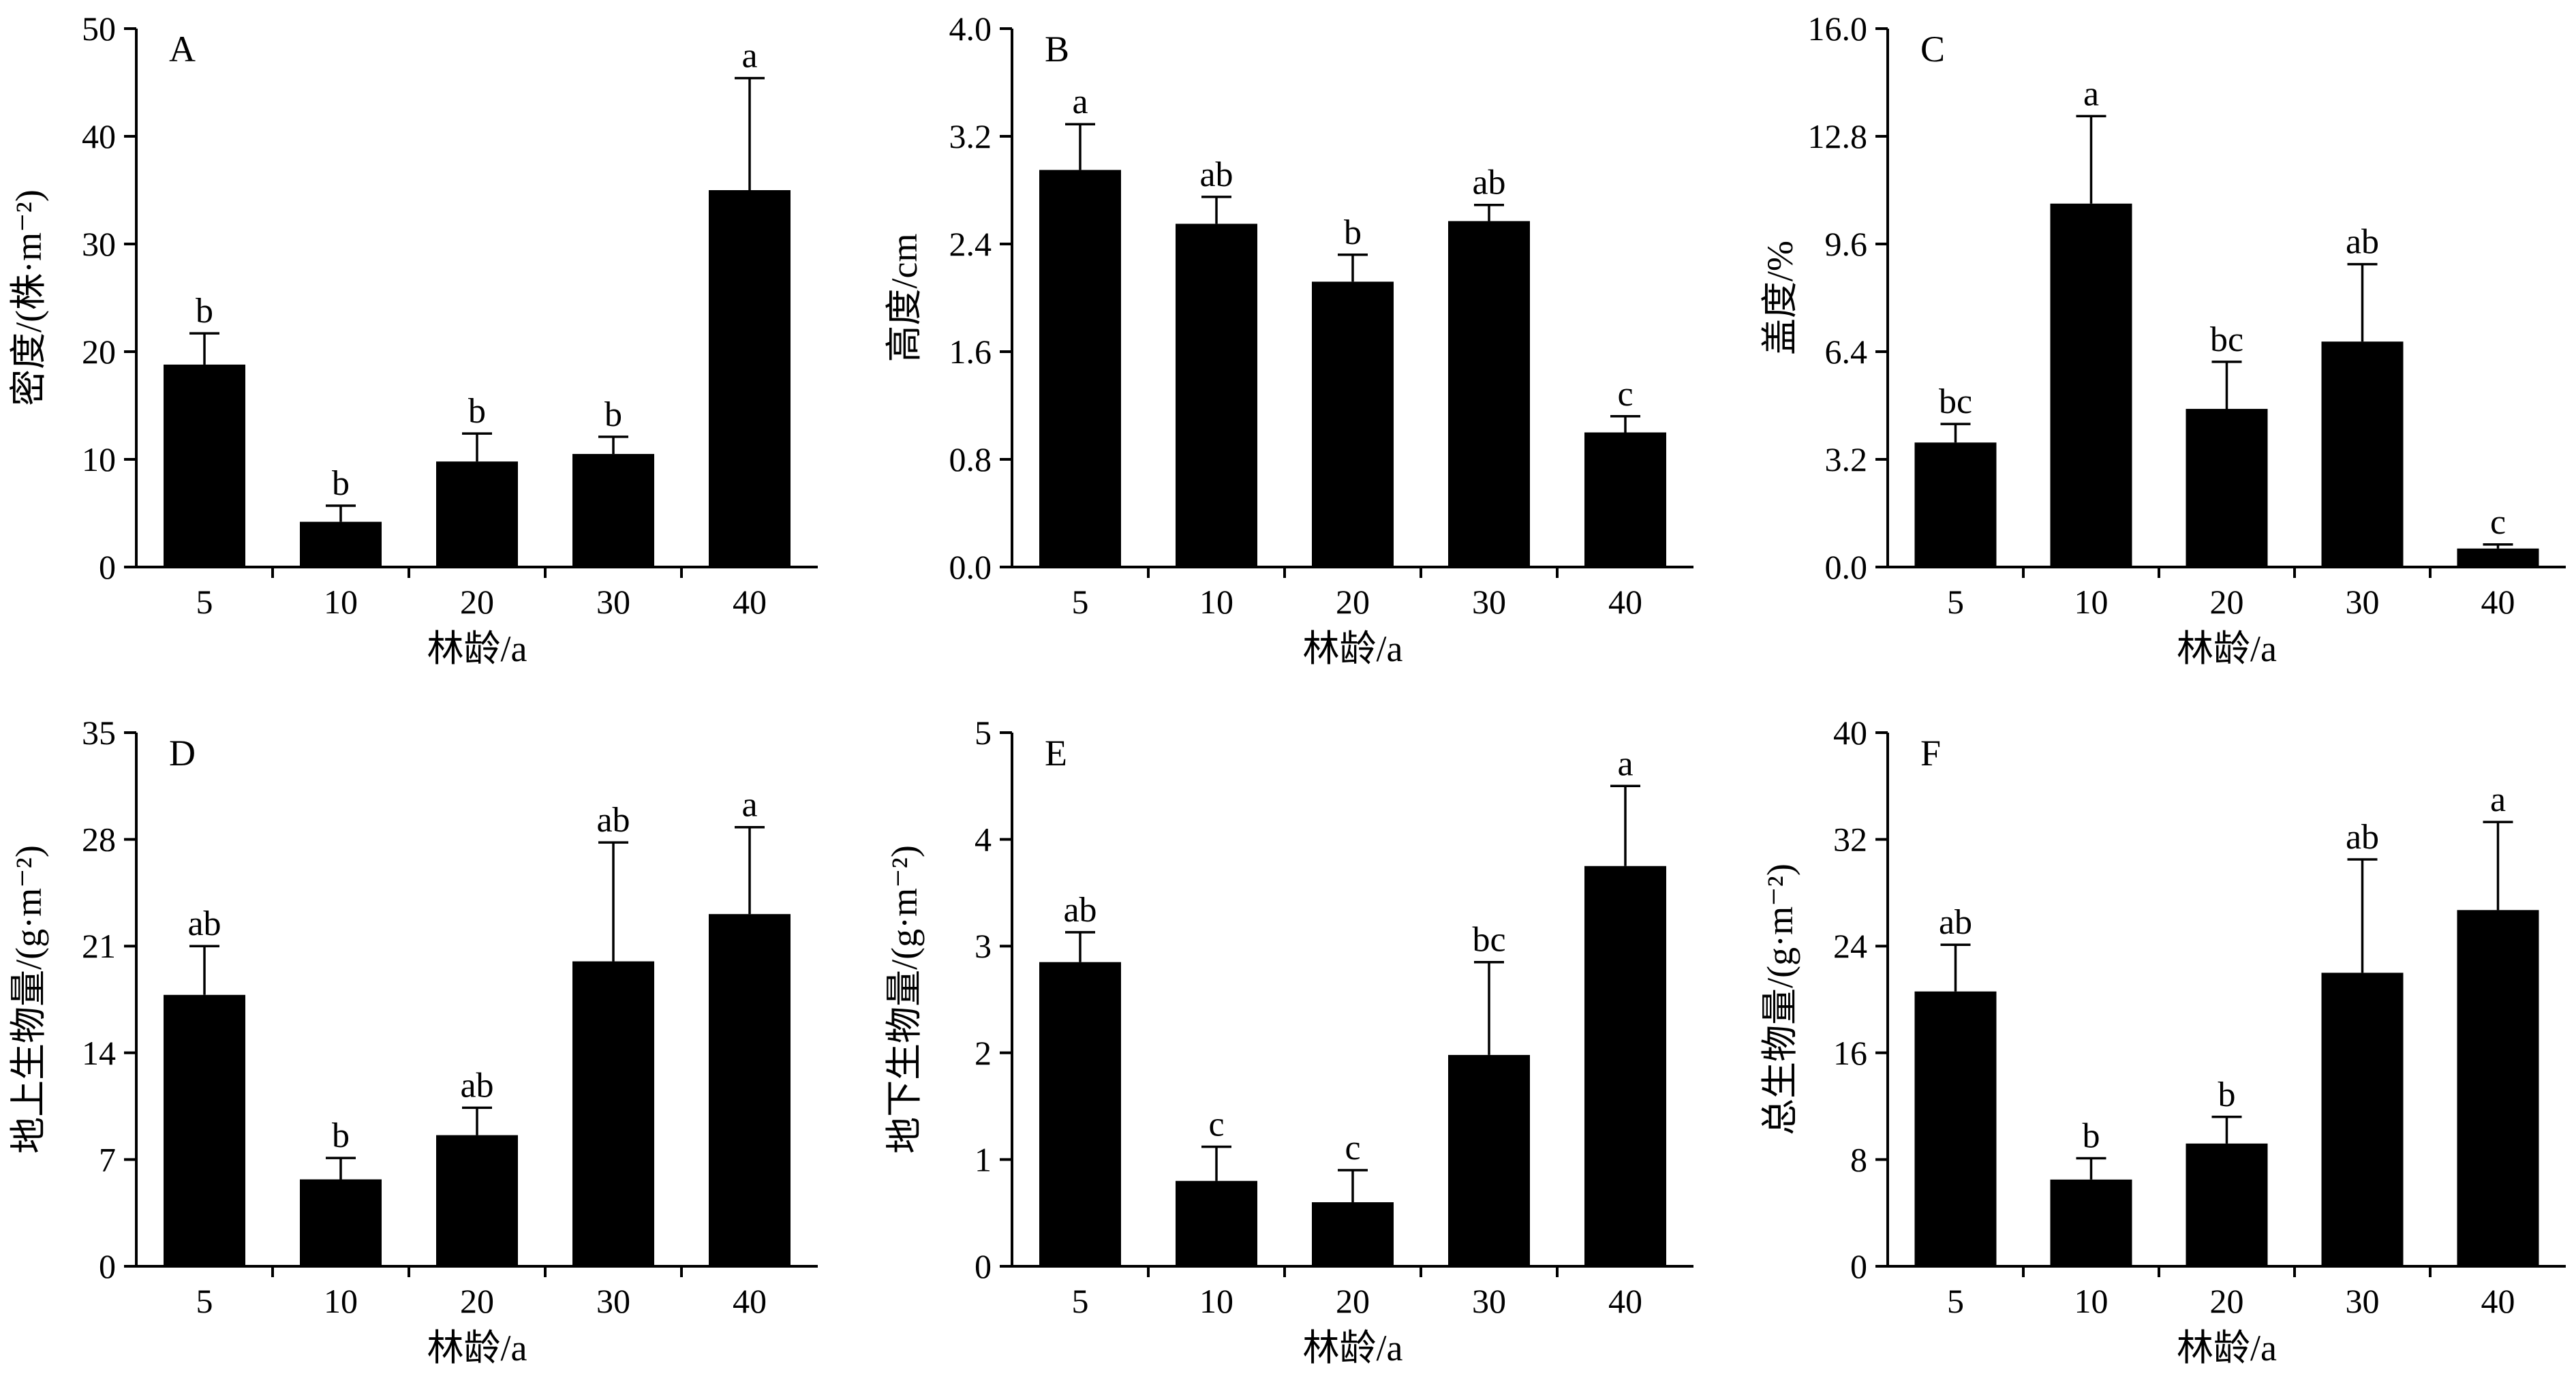 The image size is (2576, 1376). Describe the element at coordinates (970, 29) in the screenshot. I see `y-tick-label: 4.0` at that location.